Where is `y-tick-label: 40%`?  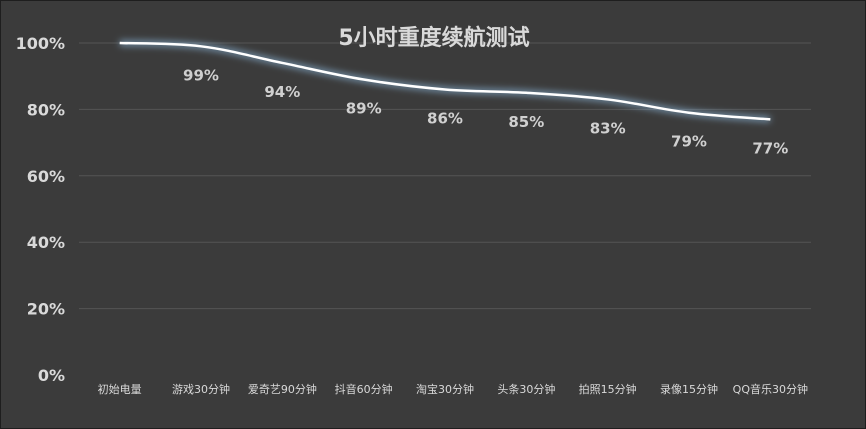 y-tick-label: 40% is located at coordinates (46, 242).